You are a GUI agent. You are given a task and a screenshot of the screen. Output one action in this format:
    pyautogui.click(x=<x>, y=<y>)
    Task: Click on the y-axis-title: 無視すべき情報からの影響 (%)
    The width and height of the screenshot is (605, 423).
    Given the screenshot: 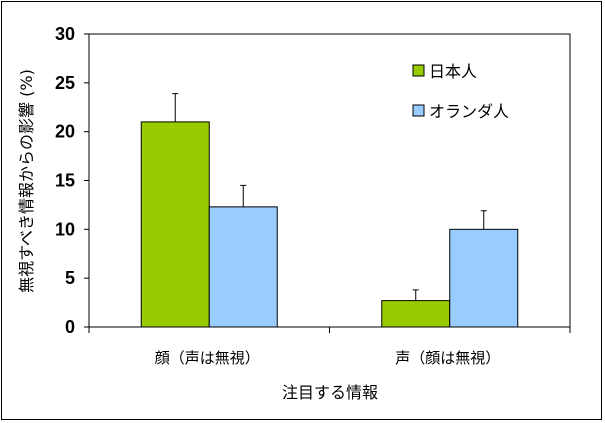 What is the action you would take?
    pyautogui.click(x=26, y=181)
    